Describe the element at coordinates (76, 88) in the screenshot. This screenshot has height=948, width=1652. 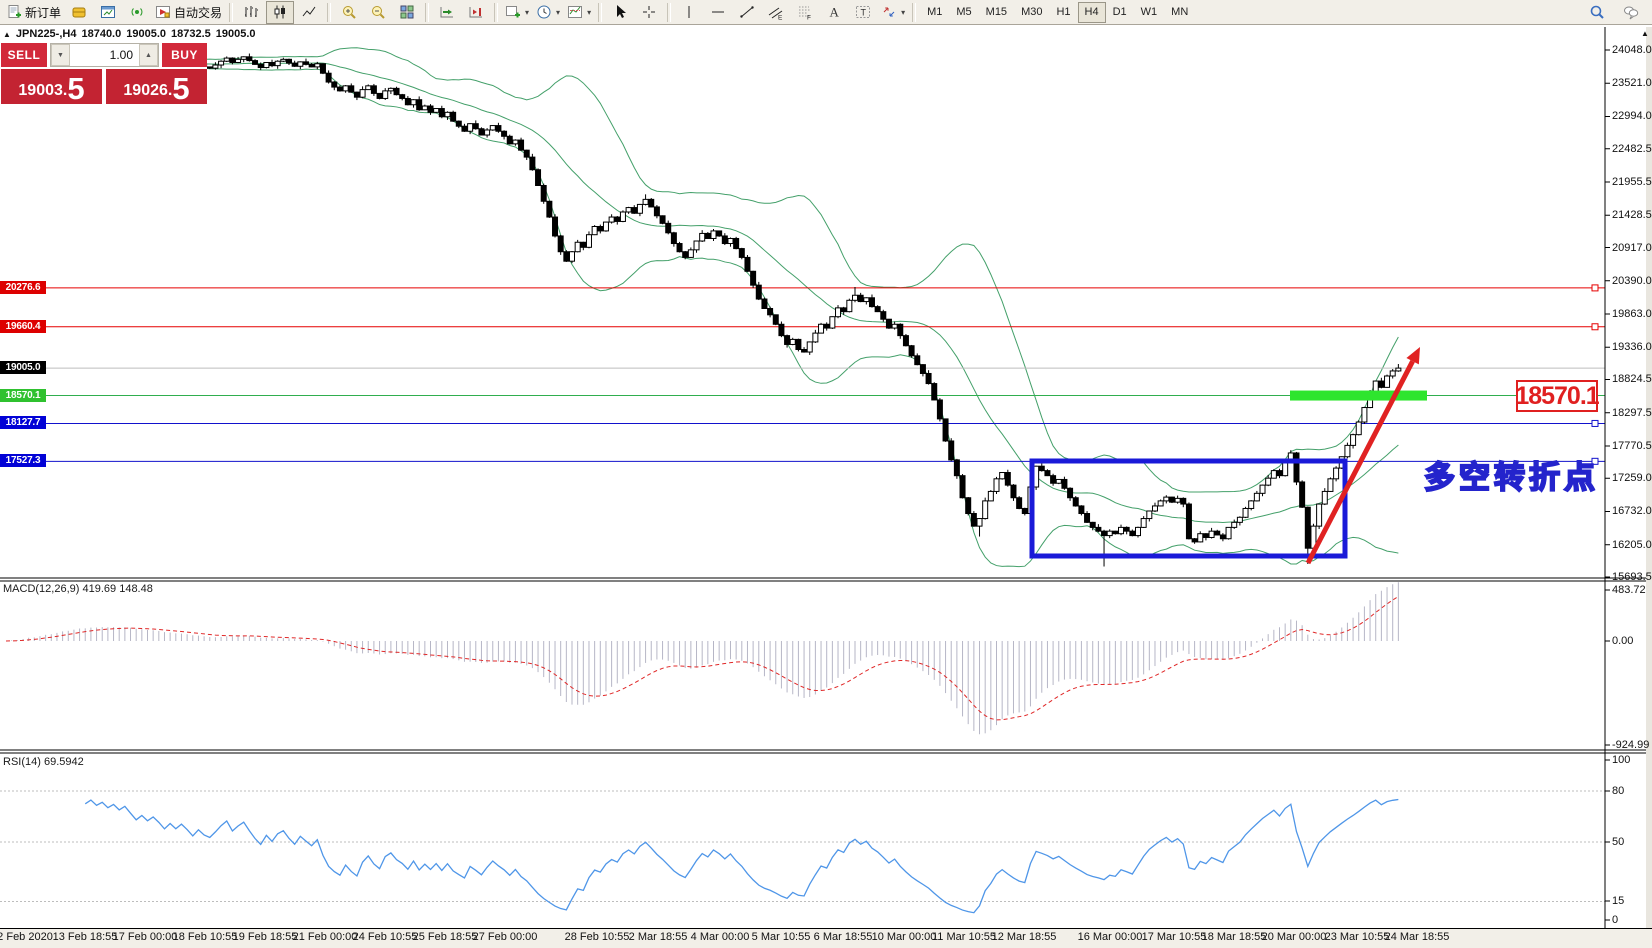
I see `sell-price-frac: 5` at that location.